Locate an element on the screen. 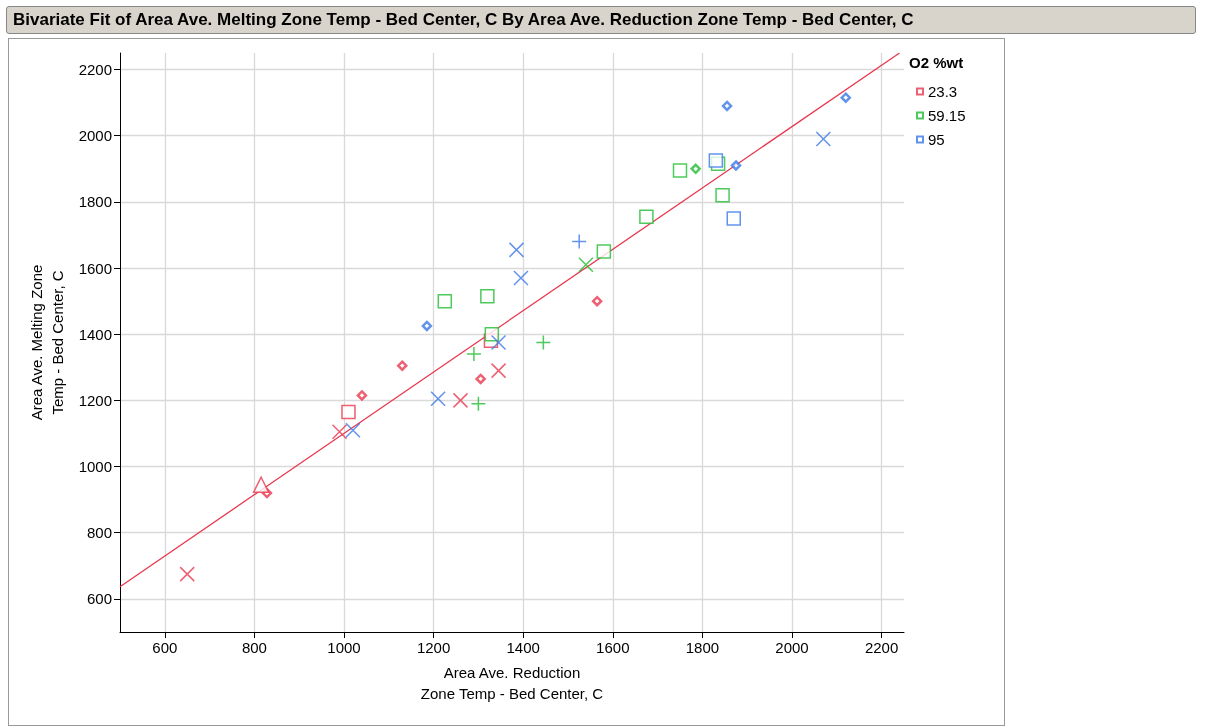 Image resolution: width=1211 pixels, height=728 pixels. y-tick-label: 1400 is located at coordinates (95, 334).